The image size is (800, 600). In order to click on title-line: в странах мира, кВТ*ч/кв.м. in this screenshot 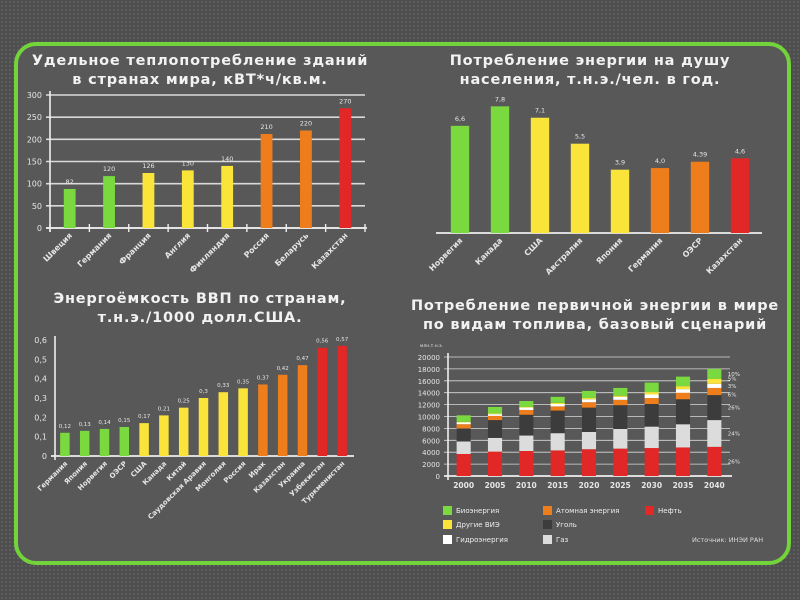, I will do `click(200, 80)`.